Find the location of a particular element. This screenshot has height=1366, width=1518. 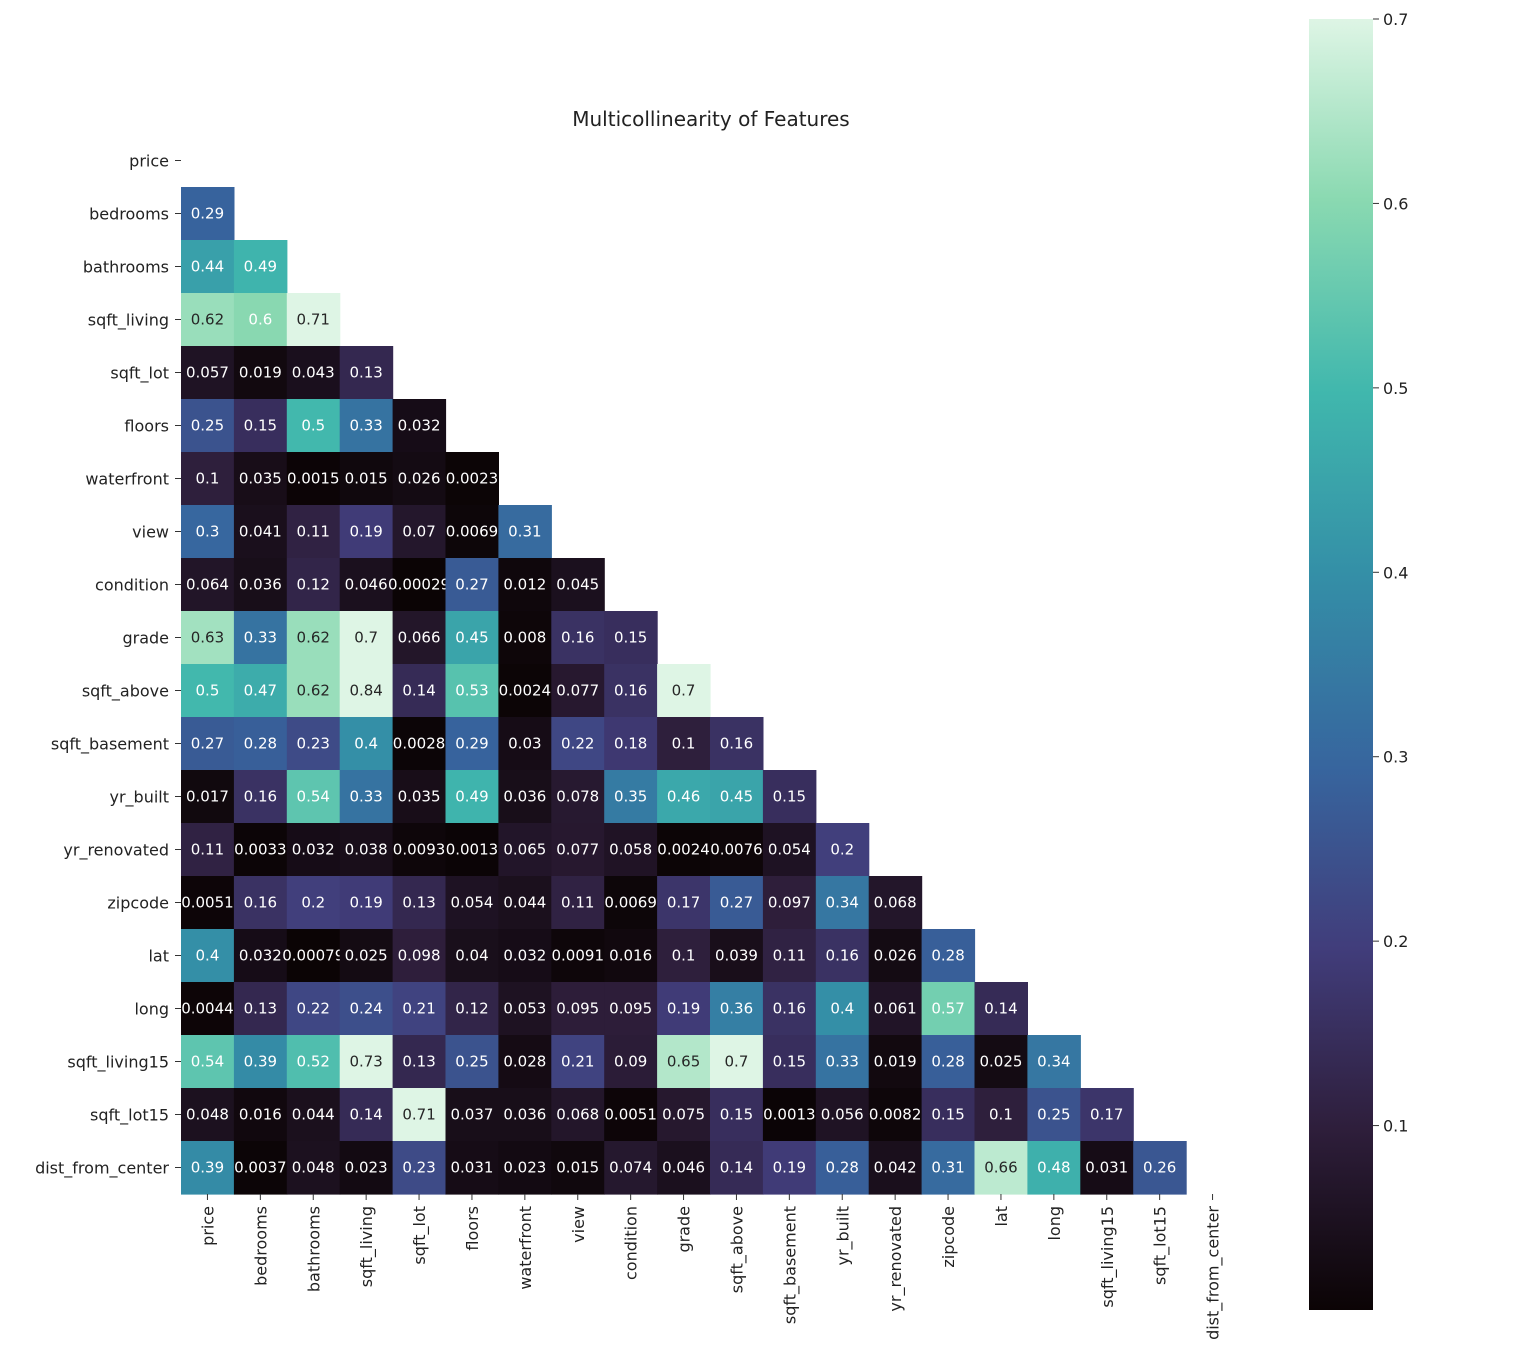

y-tick-label: yr_renovated is located at coordinates (116, 851).